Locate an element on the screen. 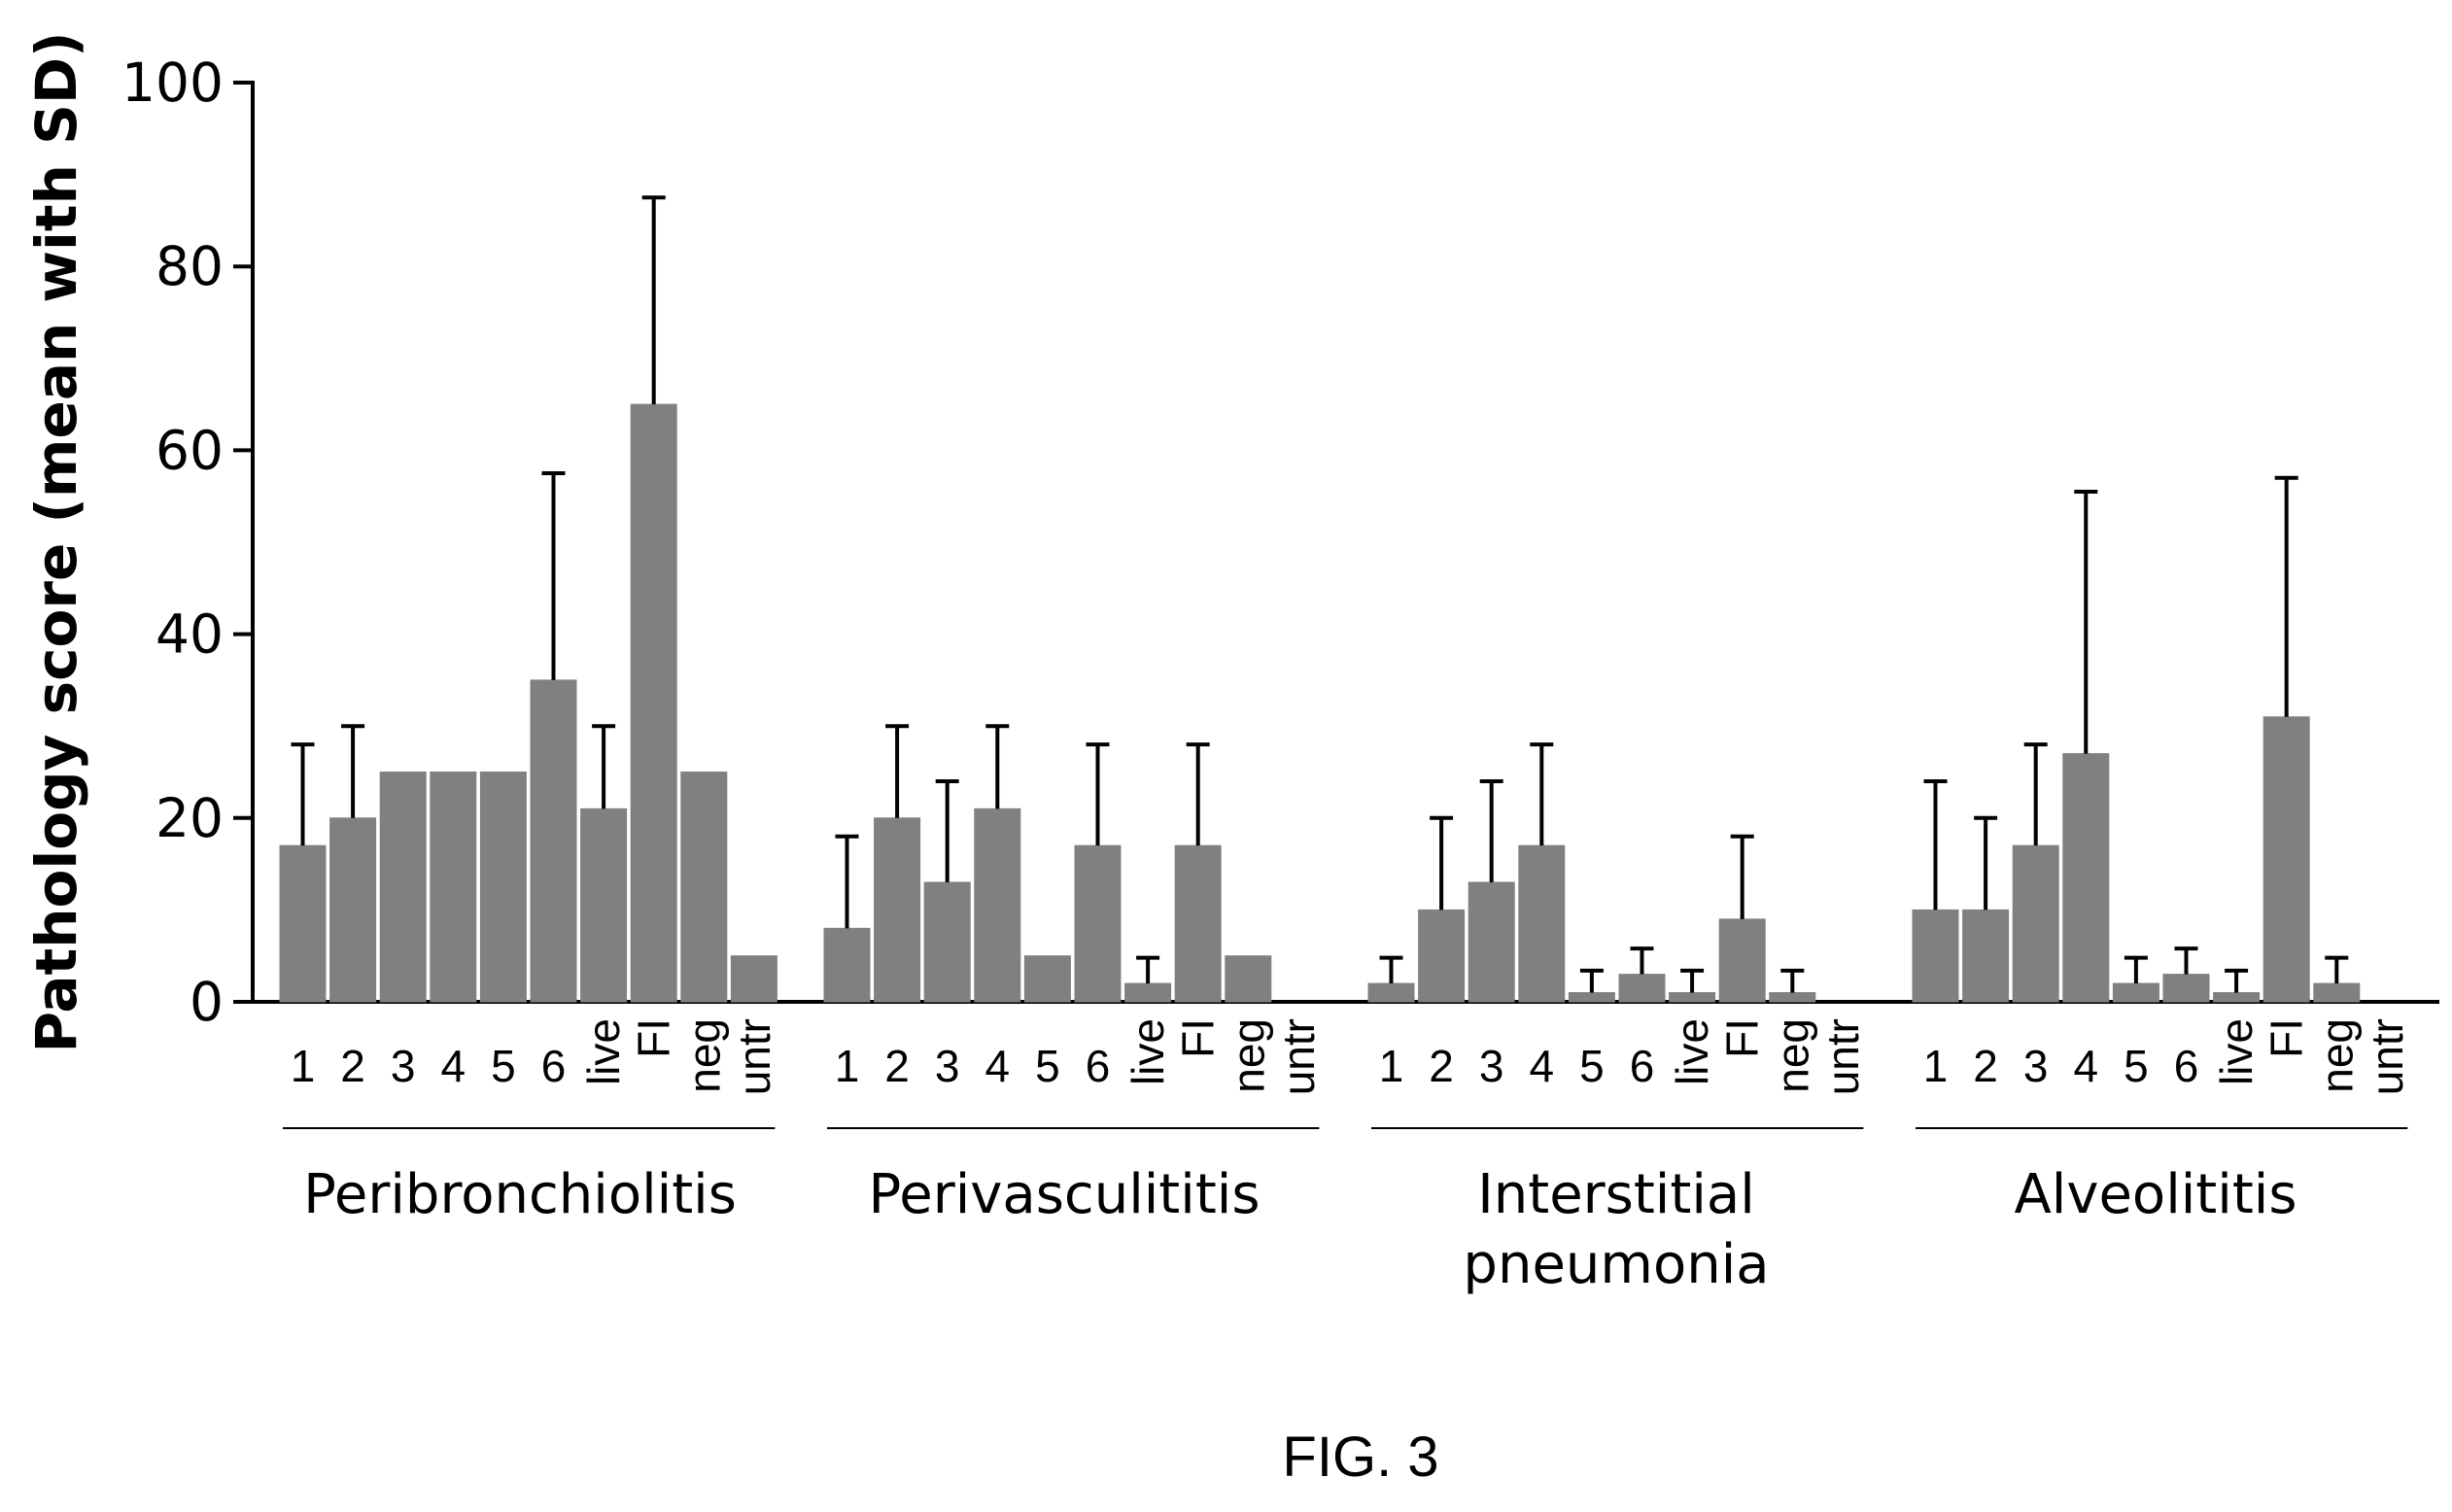 This screenshot has width=2452, height=1512. y-tick-label: 100 is located at coordinates (172, 83).